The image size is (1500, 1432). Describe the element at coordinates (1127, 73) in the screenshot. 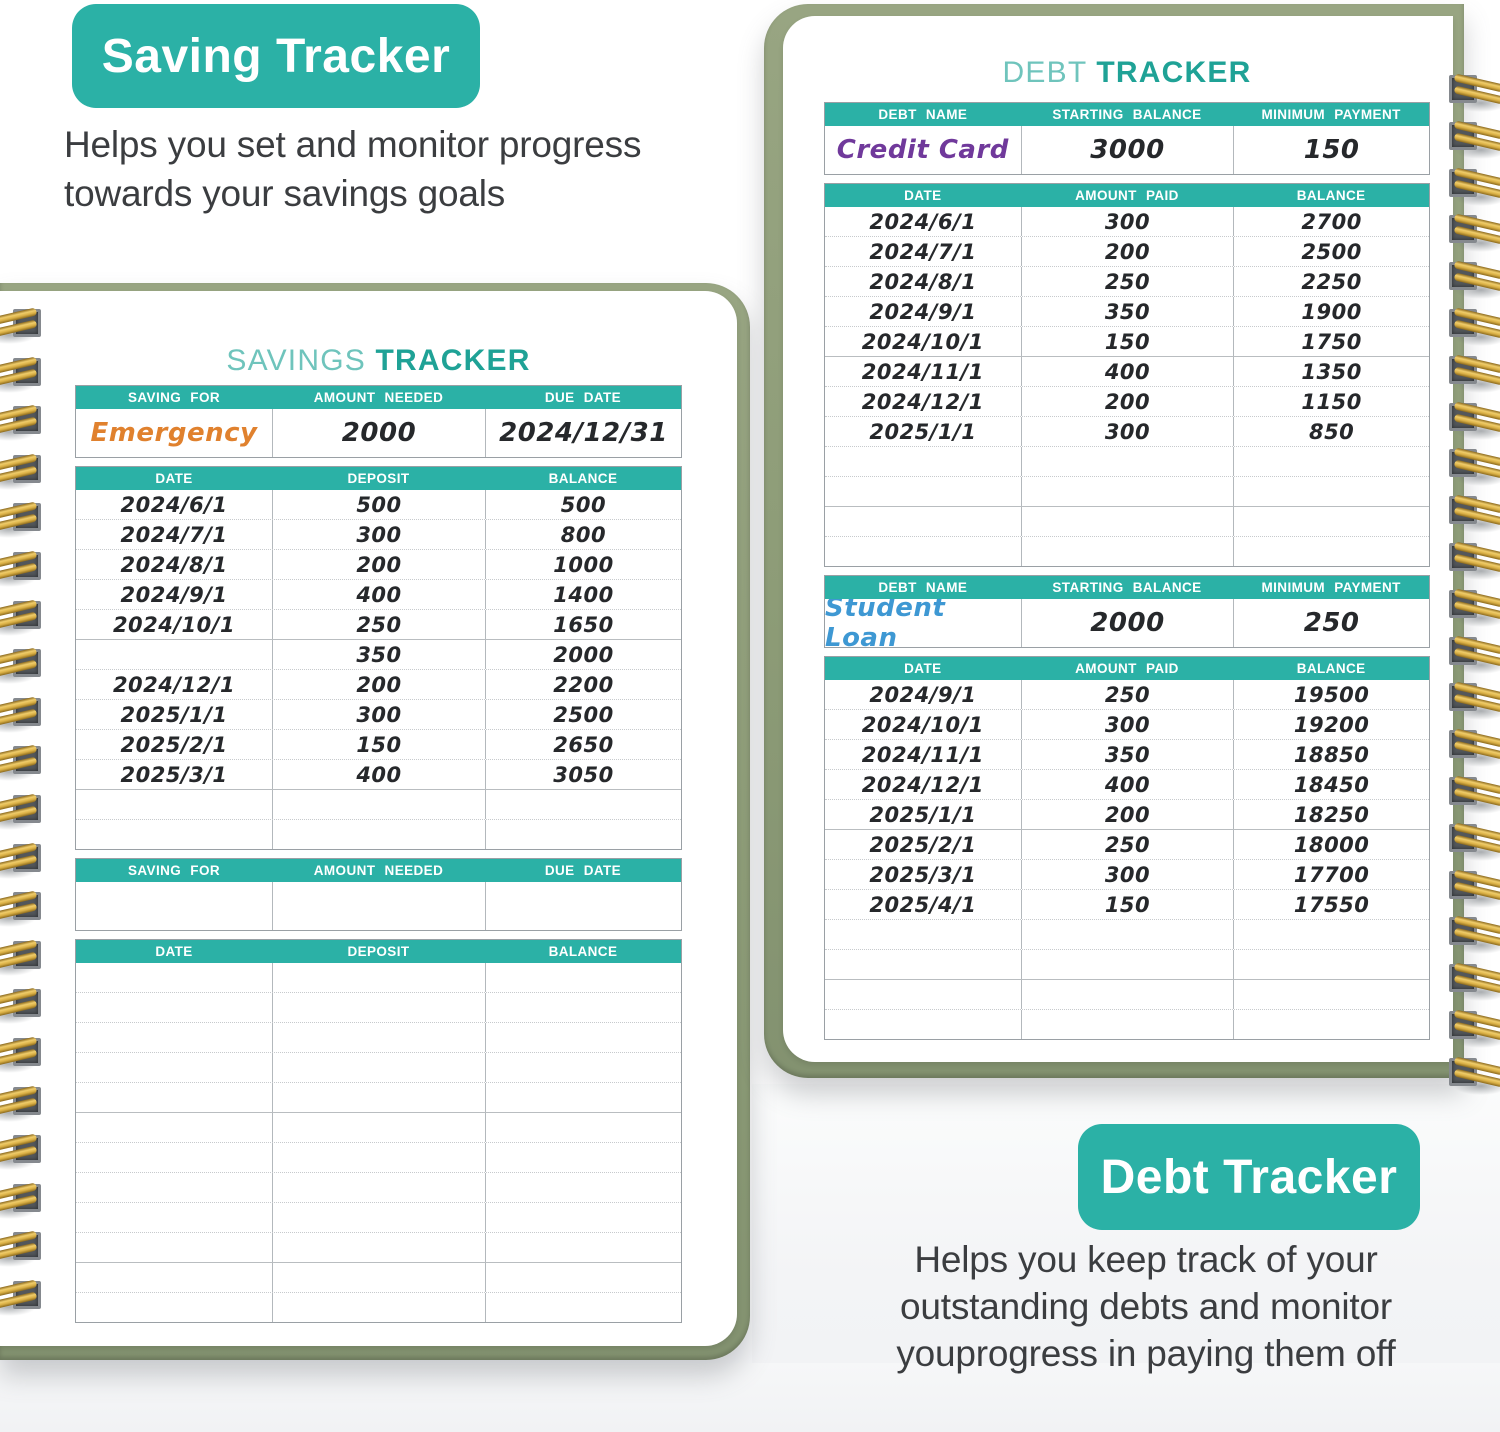

I see `debt-page-title: DEBT TRACKER` at that location.